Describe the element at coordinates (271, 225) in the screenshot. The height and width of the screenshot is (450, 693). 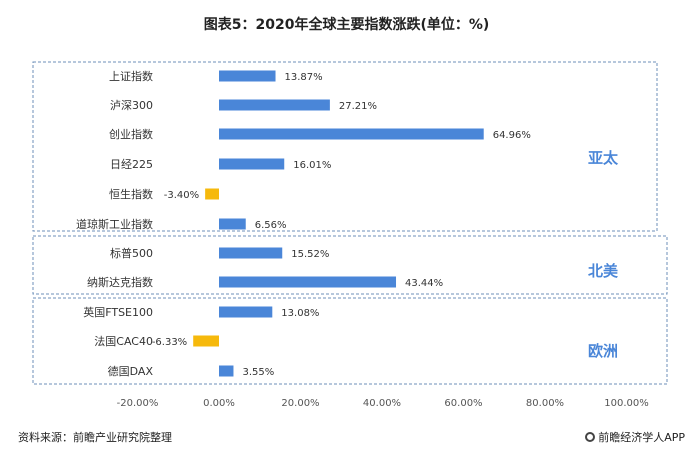
I see `value-label-5: 6.56%` at that location.